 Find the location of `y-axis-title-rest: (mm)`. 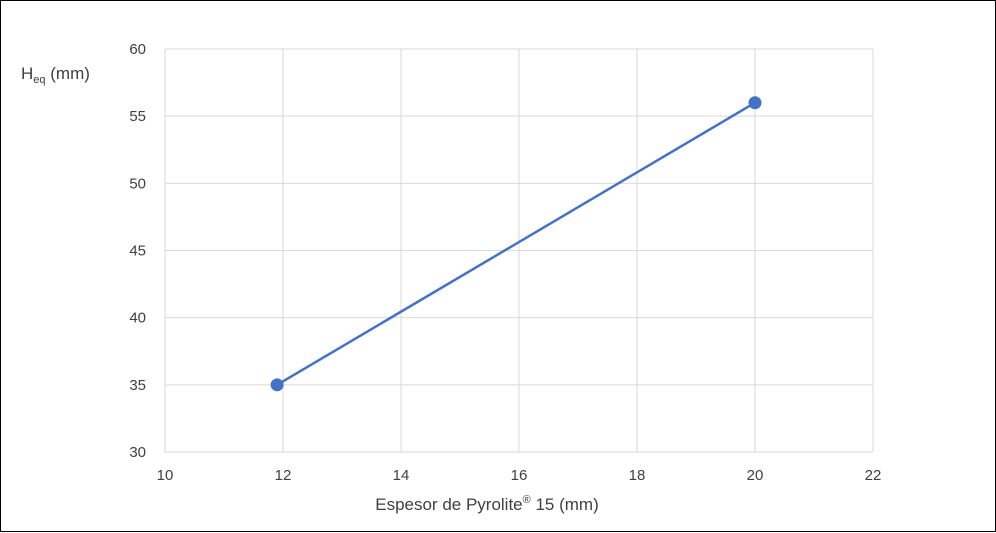

y-axis-title-rest: (mm) is located at coordinates (68, 73).